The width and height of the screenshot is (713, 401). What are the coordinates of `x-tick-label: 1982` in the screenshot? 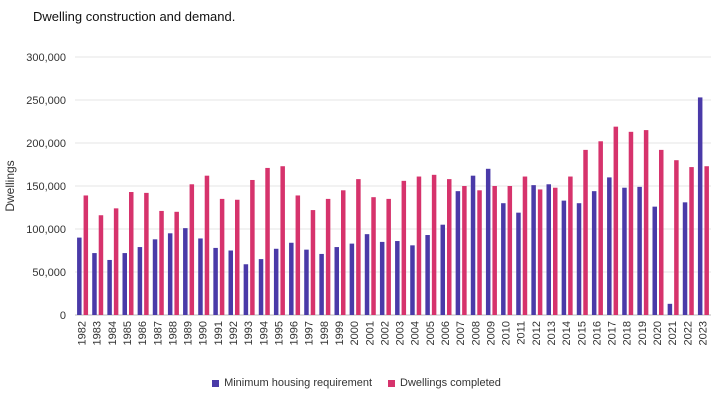 It's located at (83, 333).